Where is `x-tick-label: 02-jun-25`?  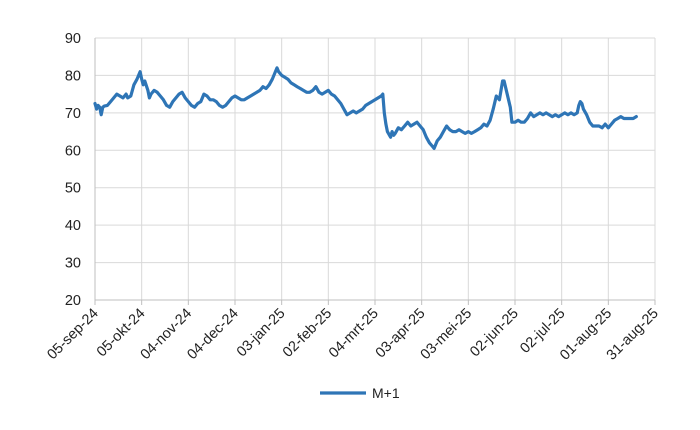
x-tick-label: 02-jun-25 is located at coordinates (494, 333).